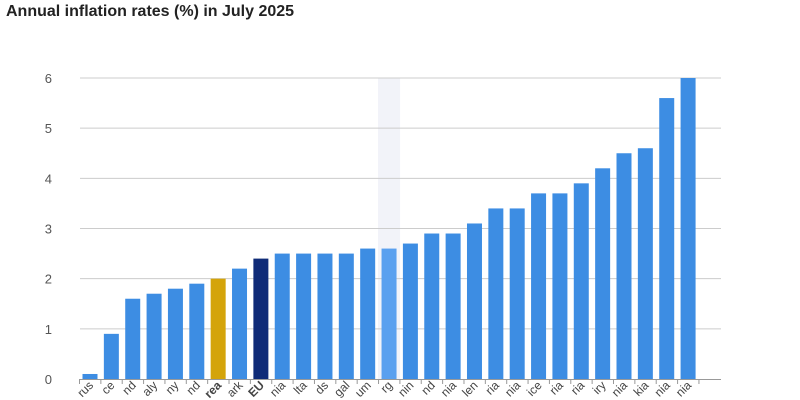  What do you see at coordinates (172, 387) in the screenshot?
I see `x-tick-label: ny` at bounding box center [172, 387].